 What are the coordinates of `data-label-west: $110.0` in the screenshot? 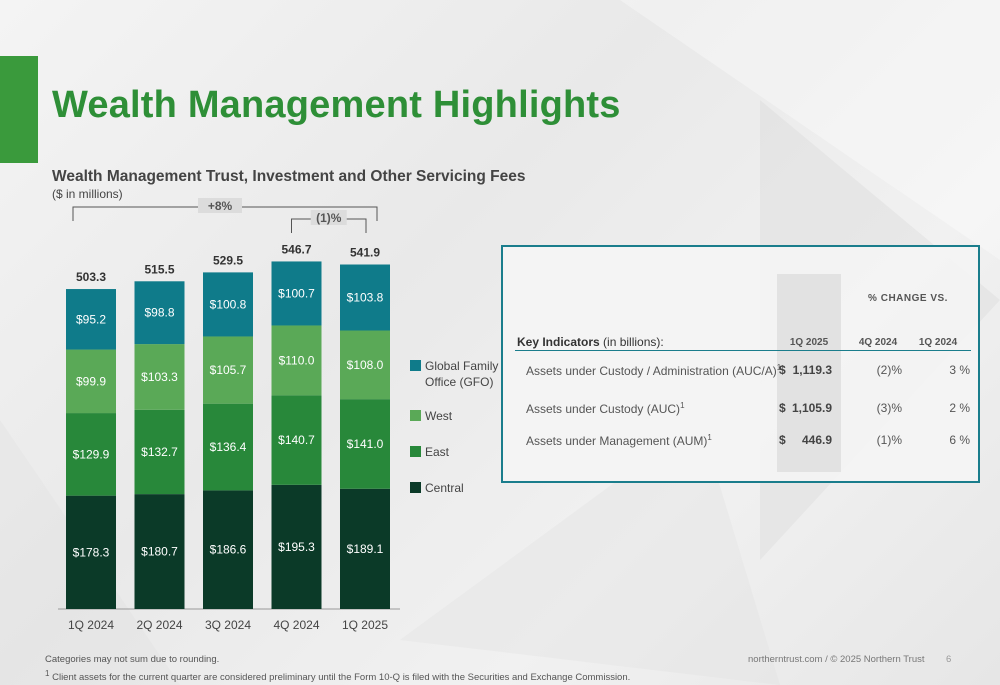 It's located at (297, 360).